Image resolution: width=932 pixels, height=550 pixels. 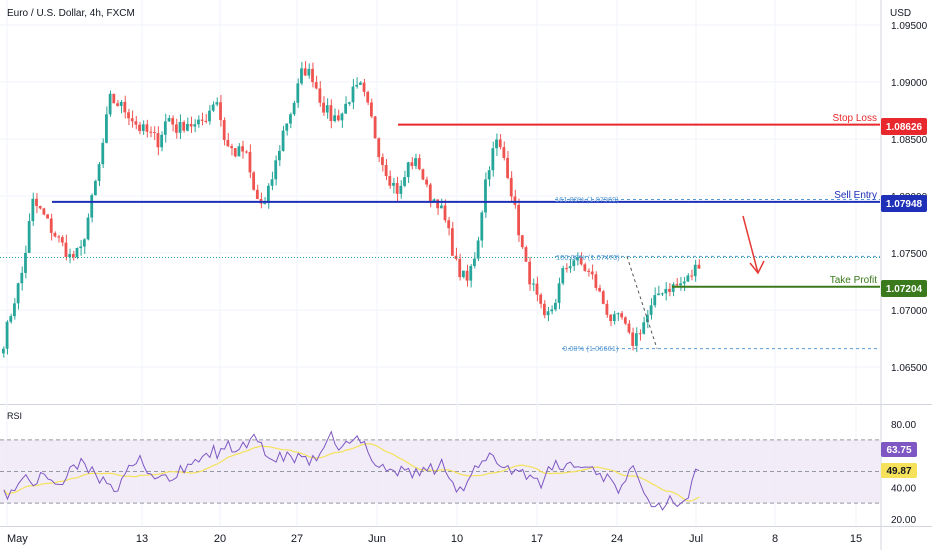 I want to click on rsi-value-badge, so click(x=899, y=449).